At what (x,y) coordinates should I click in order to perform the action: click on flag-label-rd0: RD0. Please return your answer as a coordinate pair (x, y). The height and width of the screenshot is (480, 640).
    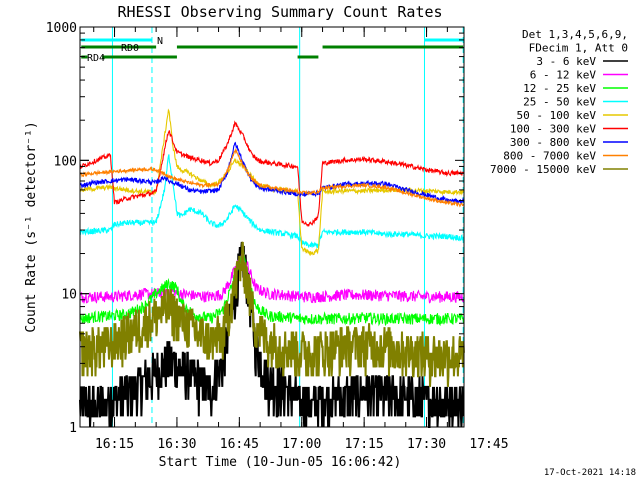
    Looking at the image, I should click on (130, 48).